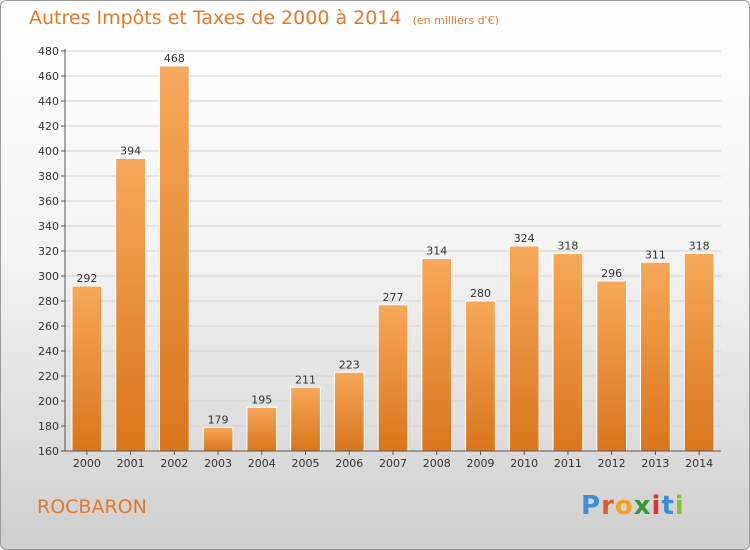 The image size is (750, 550). What do you see at coordinates (174, 58) in the screenshot?
I see `data-label: 468` at bounding box center [174, 58].